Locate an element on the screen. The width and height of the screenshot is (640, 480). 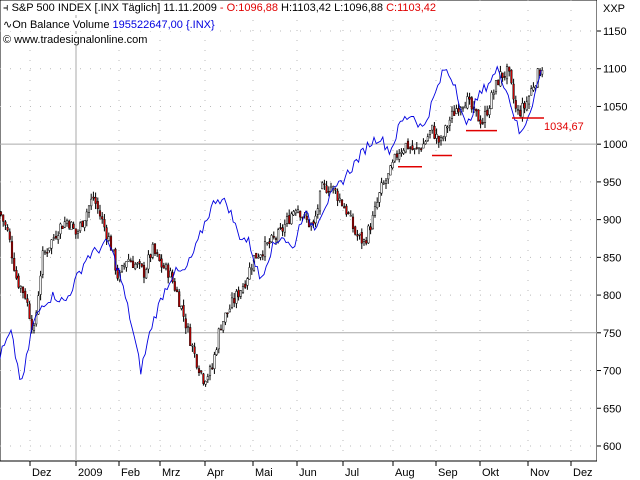
y-tick-label: 900 is located at coordinates (612, 221).